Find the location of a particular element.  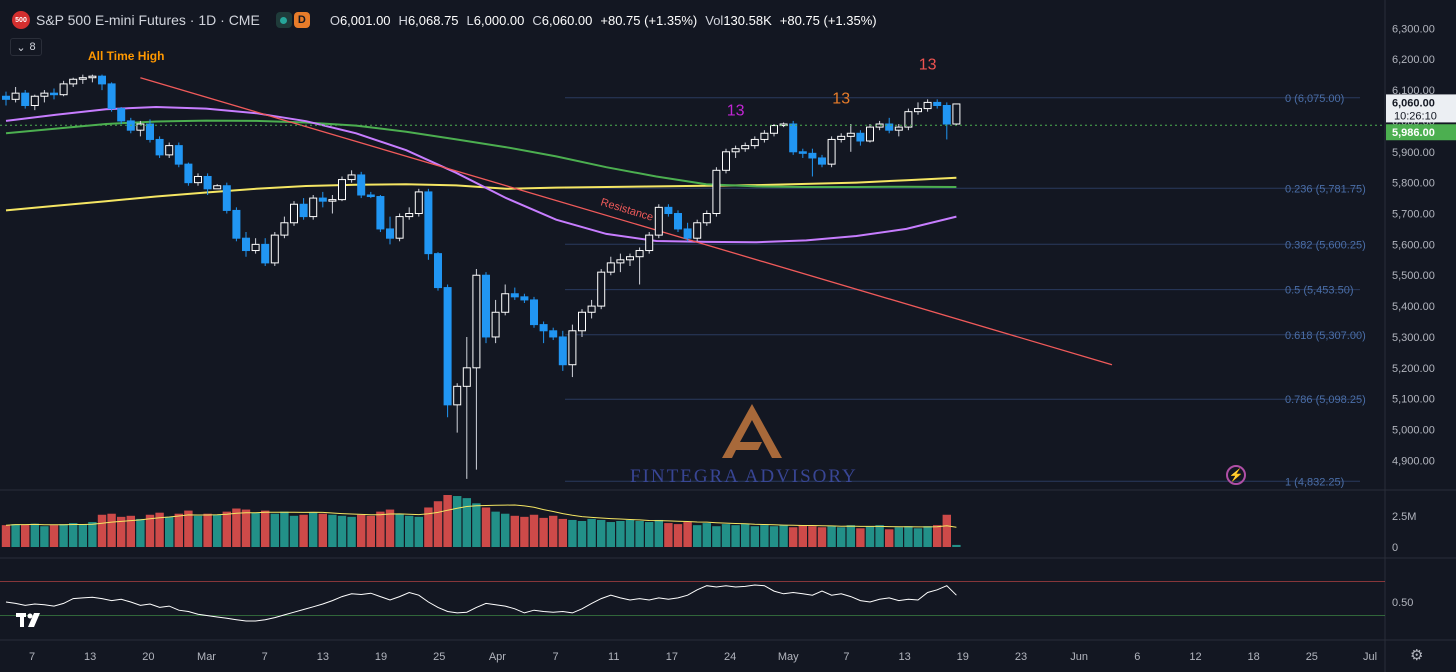

symbol-title: S&P 500 E-mini Futures · 1D · CME is located at coordinates (148, 20).